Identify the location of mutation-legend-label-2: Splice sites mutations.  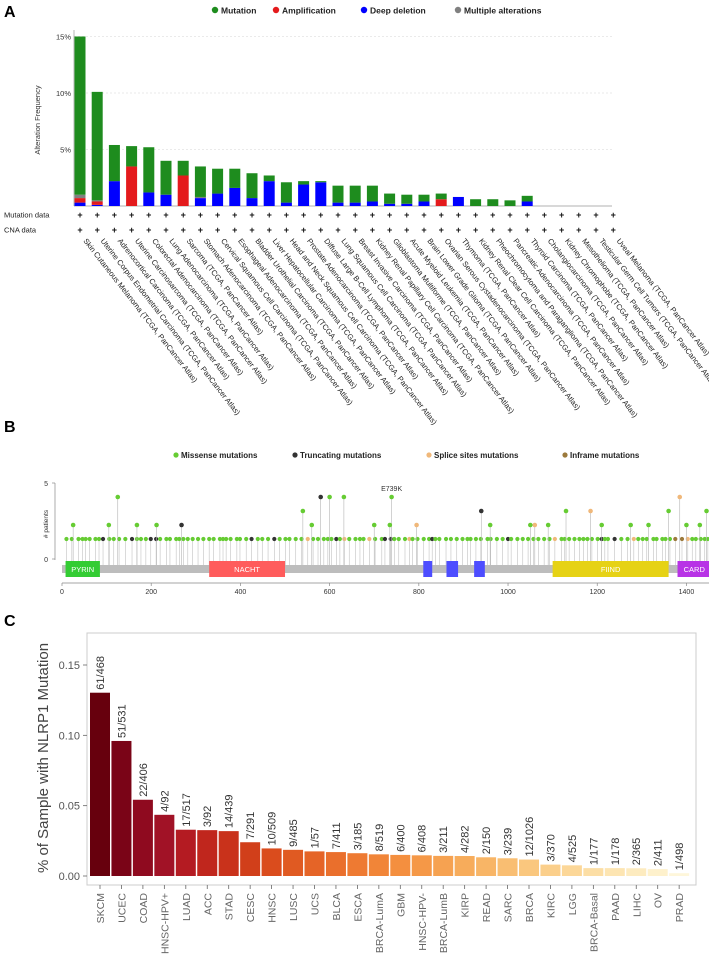
(476, 455).